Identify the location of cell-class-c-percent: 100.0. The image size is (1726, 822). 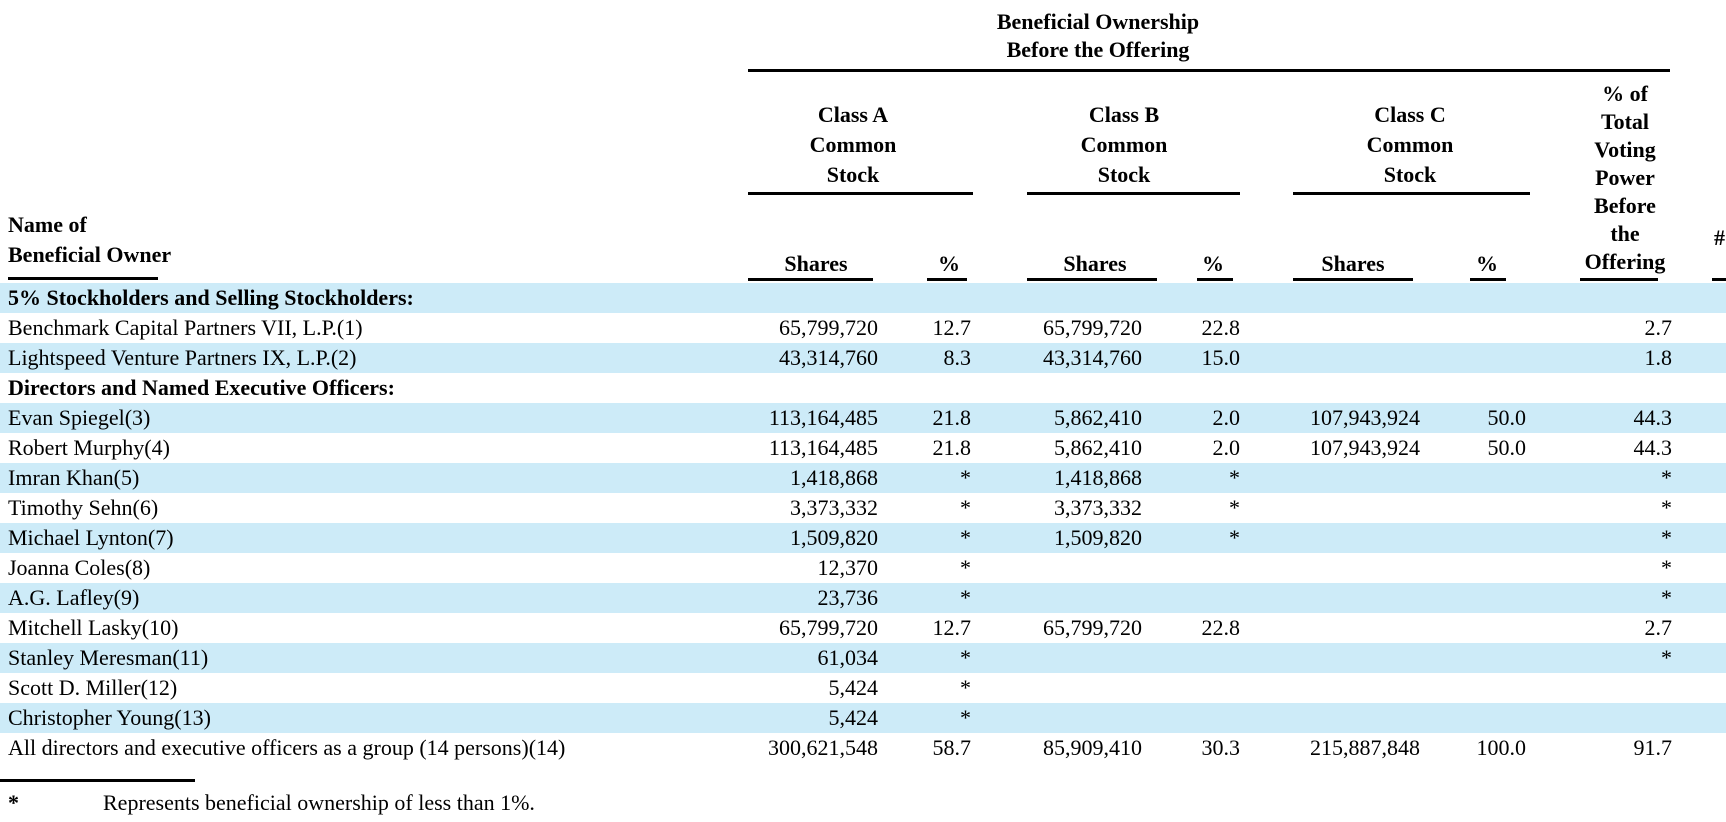
(1501, 747).